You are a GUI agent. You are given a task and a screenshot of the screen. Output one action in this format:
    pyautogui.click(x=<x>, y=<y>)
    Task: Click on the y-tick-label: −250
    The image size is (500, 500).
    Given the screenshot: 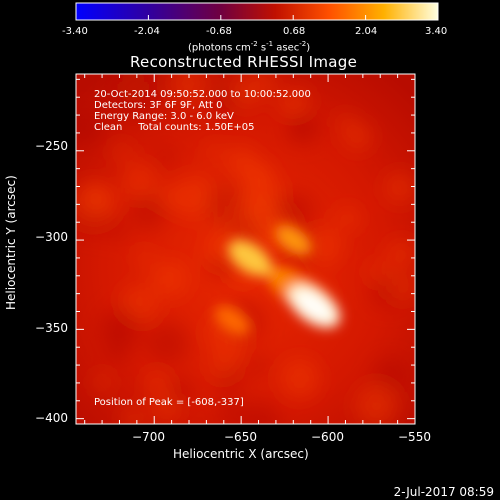 What is the action you would take?
    pyautogui.click(x=51, y=146)
    